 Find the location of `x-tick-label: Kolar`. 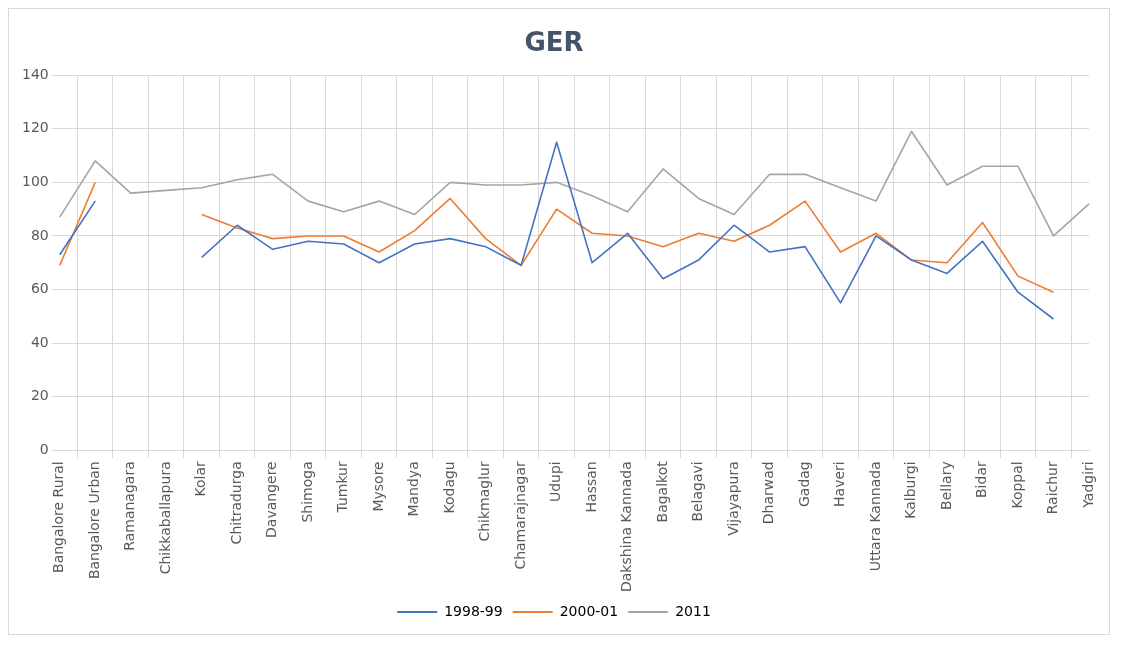

x-tick-label: Kolar is located at coordinates (200, 479).